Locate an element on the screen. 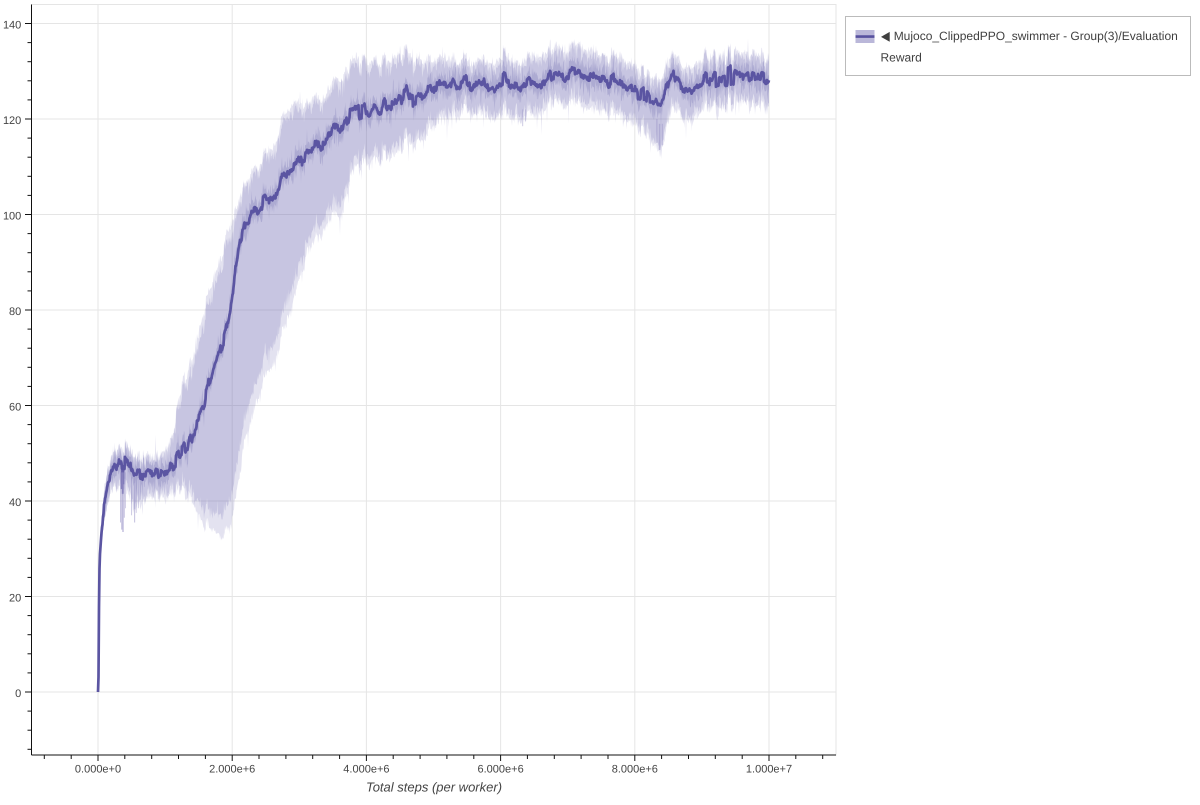 The image size is (1200, 805). svg-text: 120 is located at coordinates (12, 121).